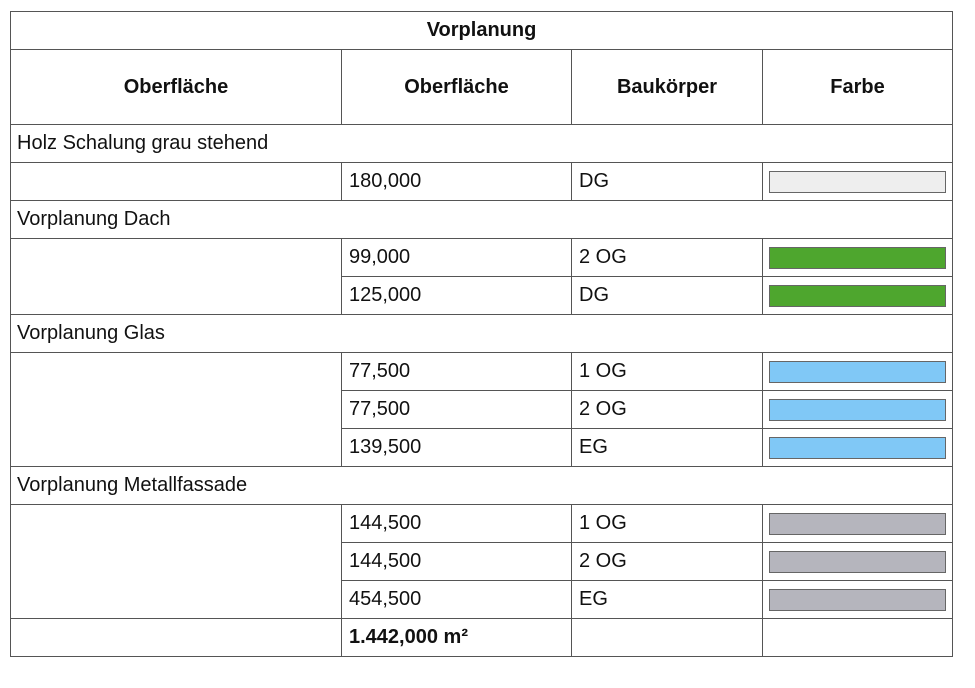  I want to click on total-row: 1.442,000 m², so click(481, 637).